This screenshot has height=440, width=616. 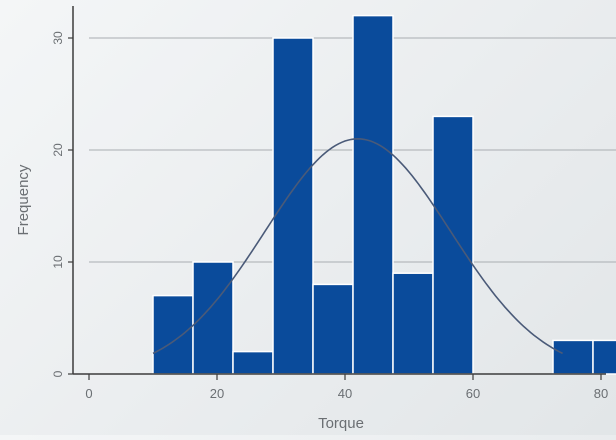 What do you see at coordinates (473, 393) in the screenshot?
I see `x-tick-label-60: 60` at bounding box center [473, 393].